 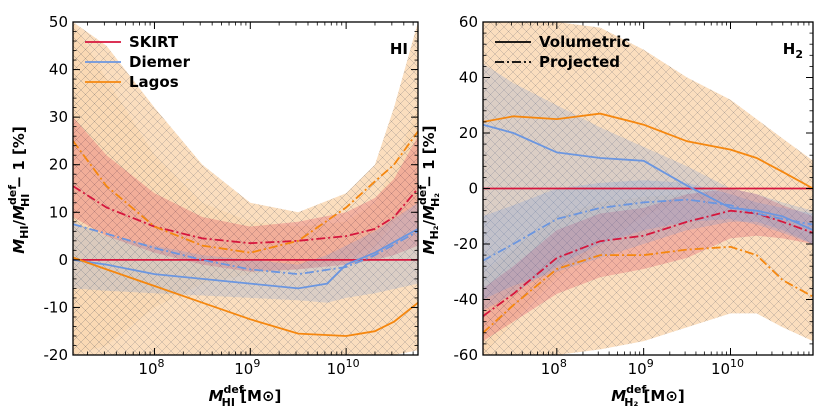 I want to click on y-tick-label: -60, so click(x=466, y=355).